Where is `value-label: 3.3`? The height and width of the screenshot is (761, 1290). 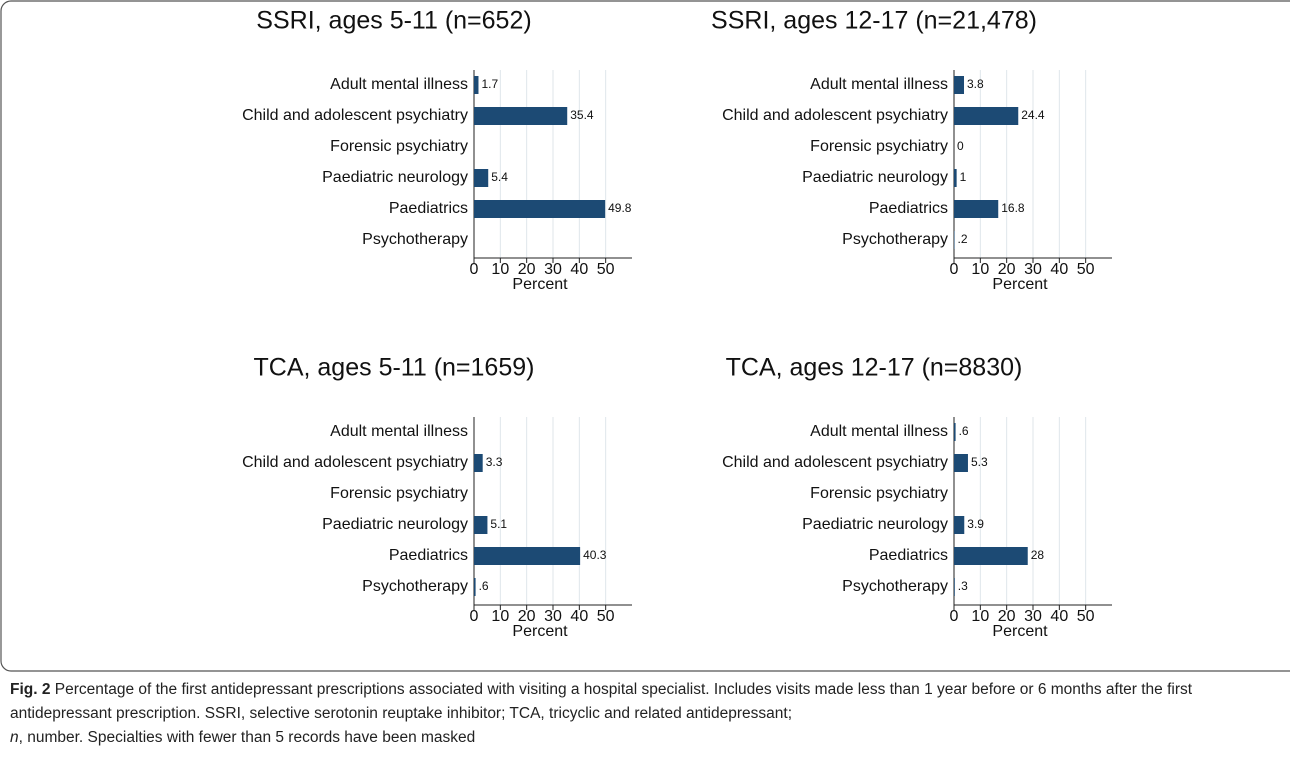
value-label: 3.3 is located at coordinates (494, 462).